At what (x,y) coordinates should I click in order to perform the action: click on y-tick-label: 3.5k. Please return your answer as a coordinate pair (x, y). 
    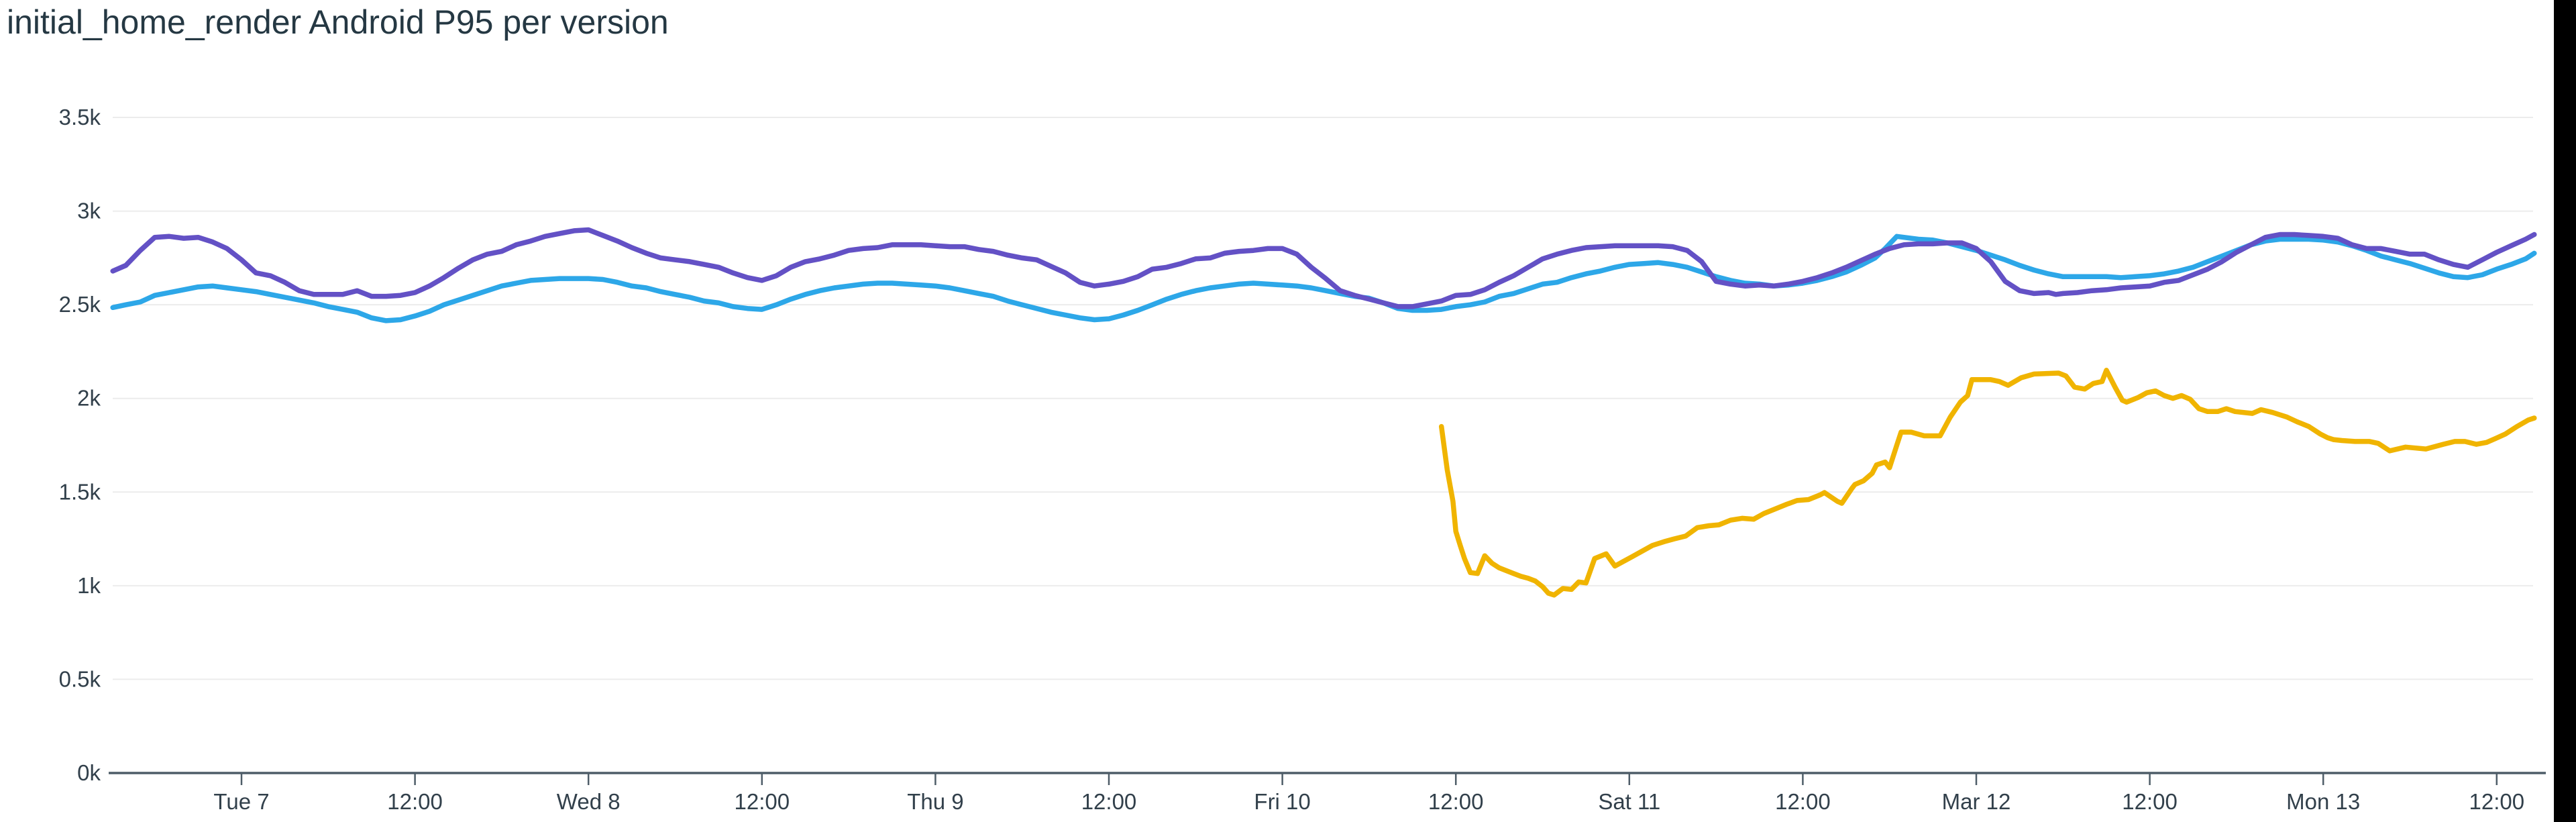
    Looking at the image, I should click on (80, 118).